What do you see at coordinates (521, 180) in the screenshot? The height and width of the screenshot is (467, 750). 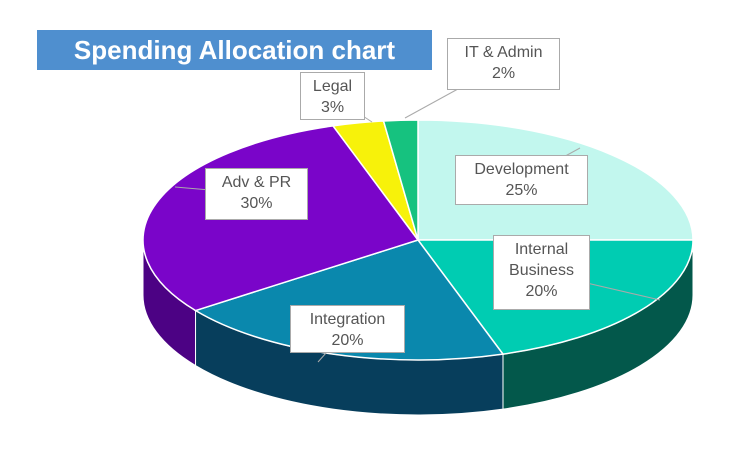 I see `data-label: Development 25%` at bounding box center [521, 180].